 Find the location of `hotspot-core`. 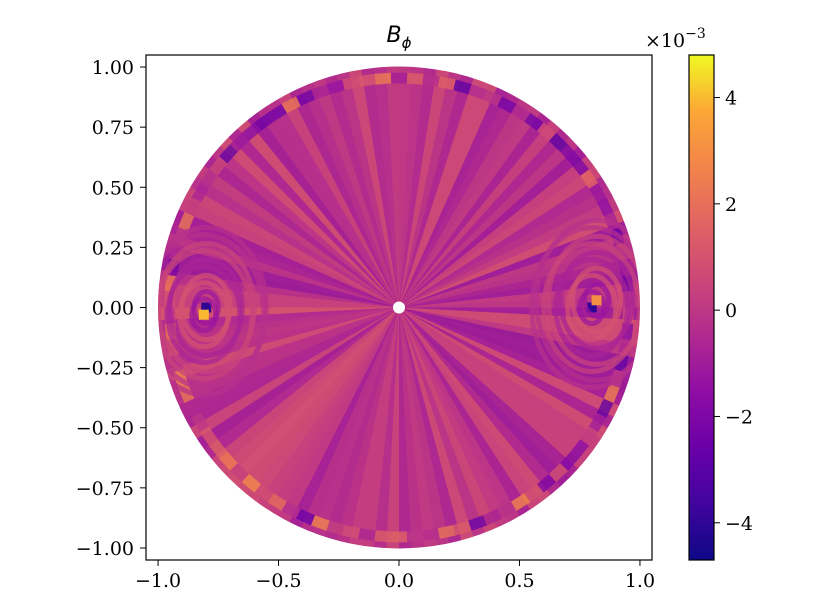

hotspot-core is located at coordinates (596, 300).